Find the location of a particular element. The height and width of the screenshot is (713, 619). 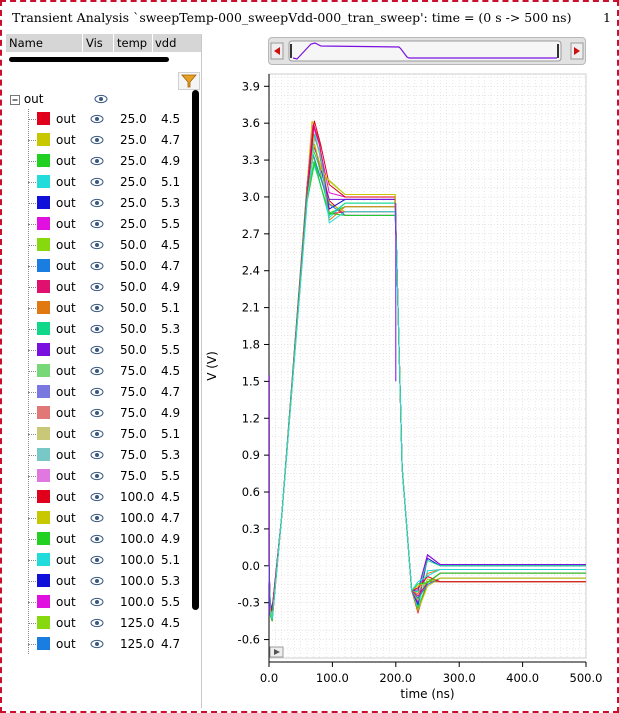

overview-strip is located at coordinates (427, 51).